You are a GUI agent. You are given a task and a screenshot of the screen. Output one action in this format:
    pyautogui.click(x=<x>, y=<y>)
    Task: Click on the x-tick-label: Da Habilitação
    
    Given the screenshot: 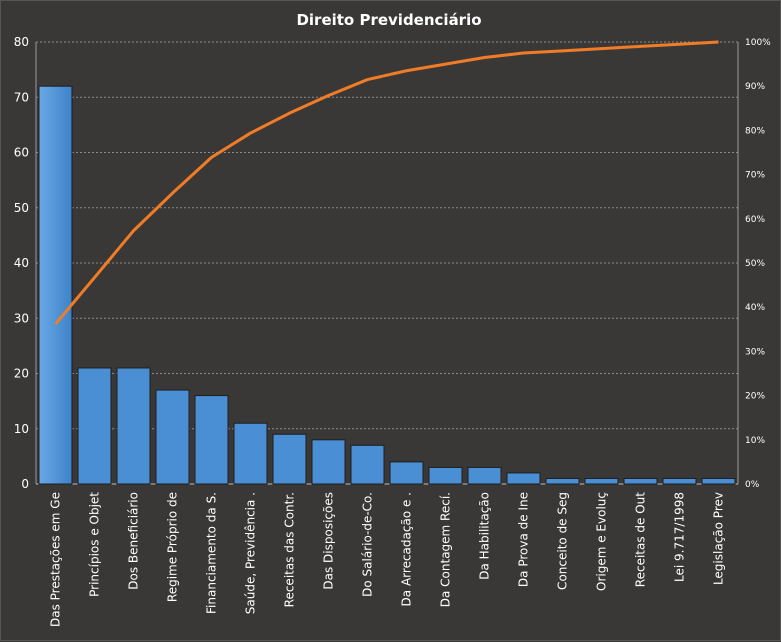 What is the action you would take?
    pyautogui.click(x=485, y=536)
    